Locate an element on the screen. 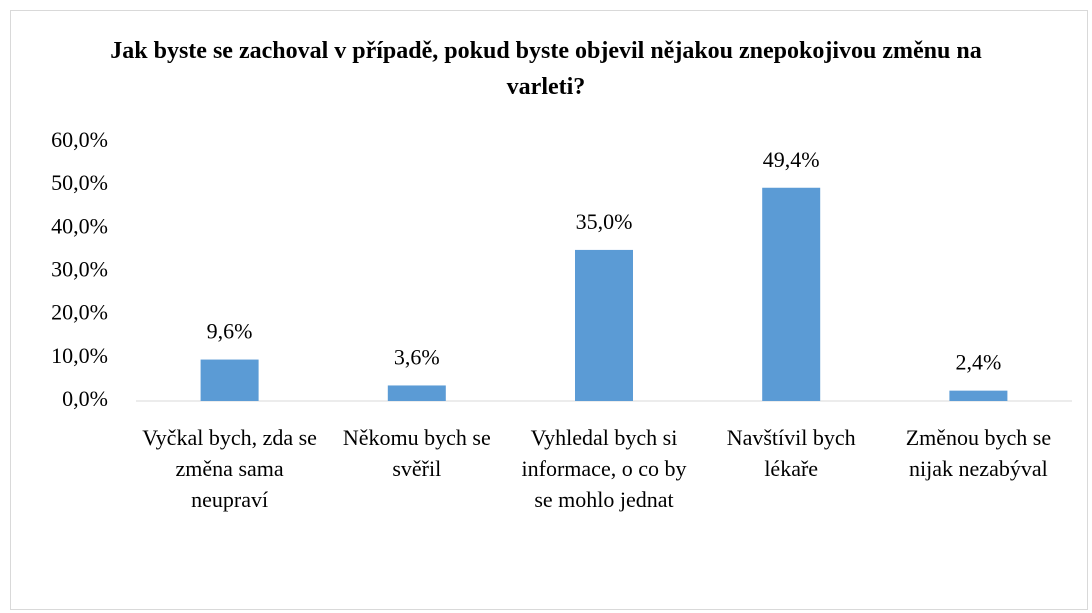 Image resolution: width=1092 pixels, height=613 pixels. value-label: 2,4% is located at coordinates (978, 362).